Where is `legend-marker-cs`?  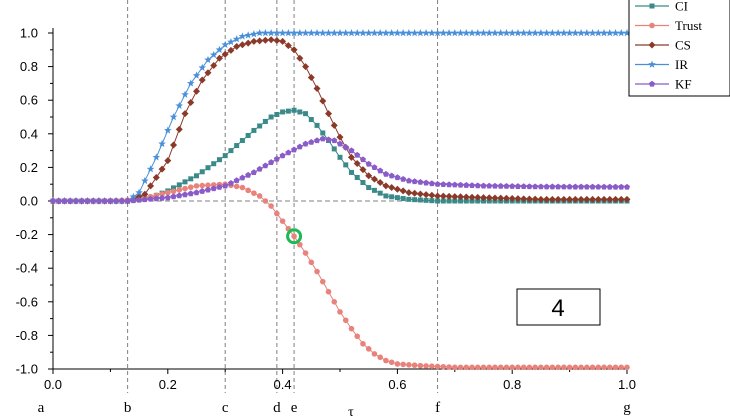 legend-marker-cs is located at coordinates (652, 45).